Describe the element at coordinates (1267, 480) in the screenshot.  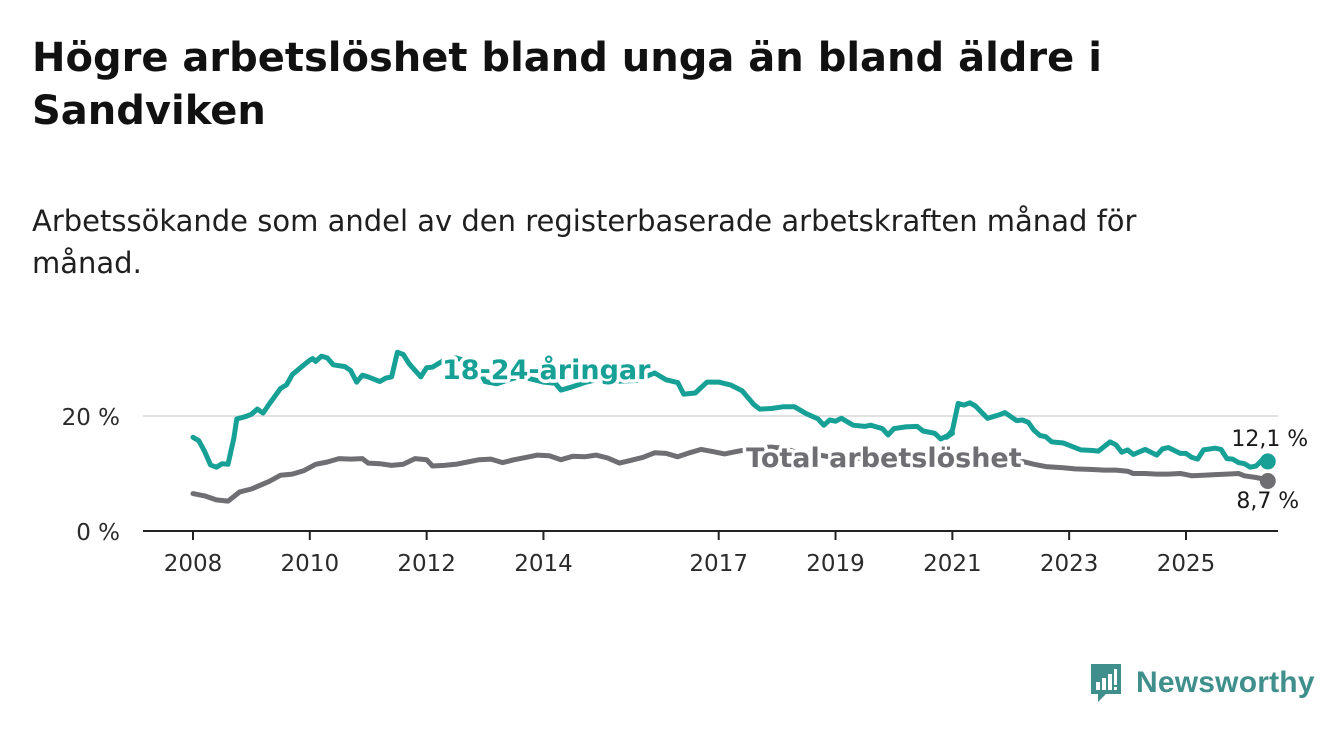
I see `series-end-dot-total` at that location.